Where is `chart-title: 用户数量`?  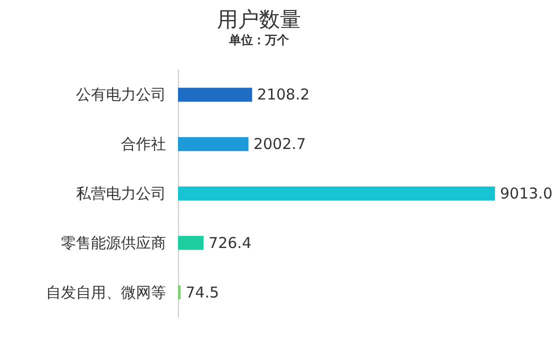
chart-title: 用户数量 is located at coordinates (259, 20).